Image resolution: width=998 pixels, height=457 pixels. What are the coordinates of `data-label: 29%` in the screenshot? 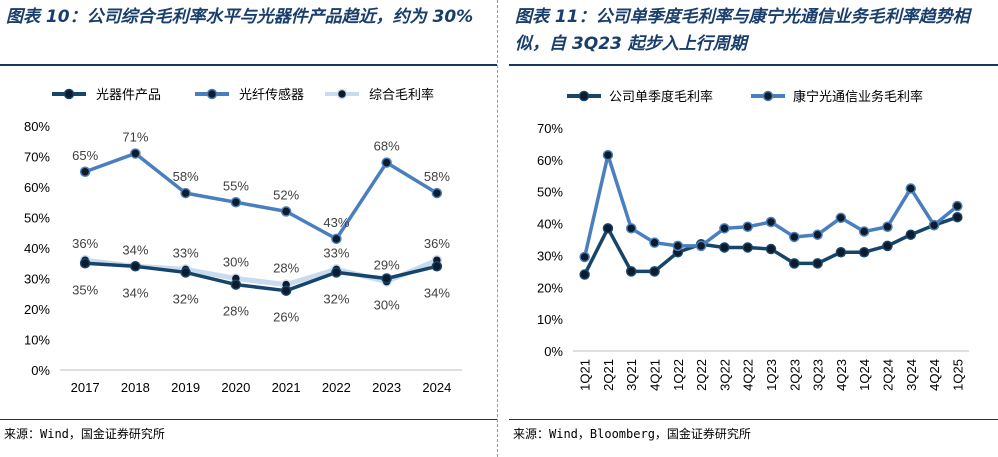 It's located at (387, 265).